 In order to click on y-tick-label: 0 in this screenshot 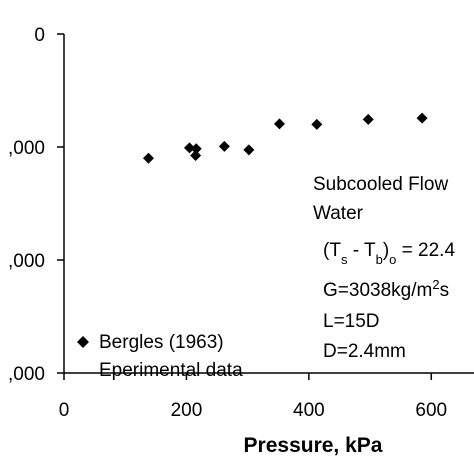, I will do `click(39, 35)`.